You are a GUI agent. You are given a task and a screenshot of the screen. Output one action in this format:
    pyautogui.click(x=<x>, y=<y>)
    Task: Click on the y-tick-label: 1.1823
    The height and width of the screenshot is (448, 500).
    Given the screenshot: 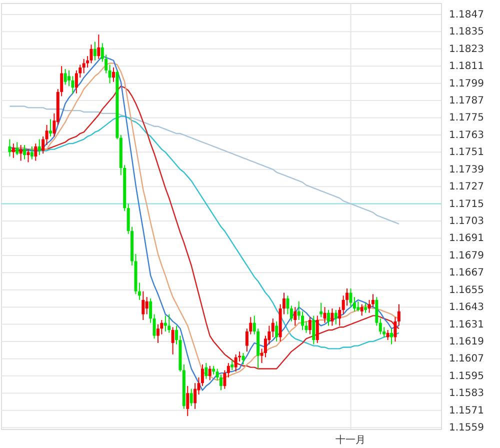 What is the action you would take?
    pyautogui.click(x=466, y=49)
    